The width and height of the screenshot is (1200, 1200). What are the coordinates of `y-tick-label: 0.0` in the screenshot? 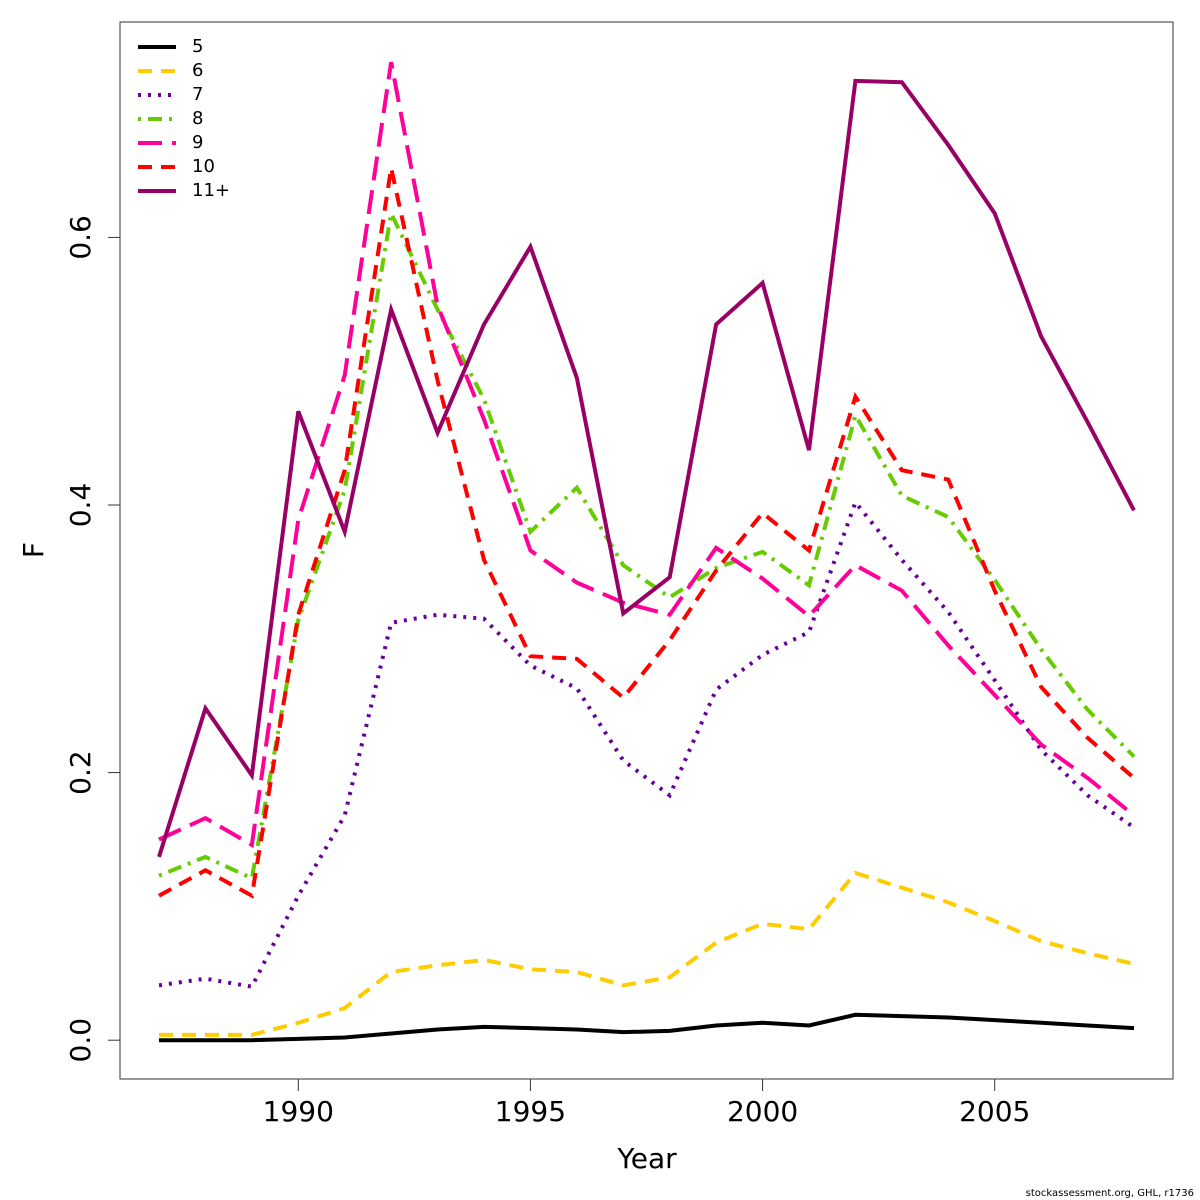 It's located at (80, 1040).